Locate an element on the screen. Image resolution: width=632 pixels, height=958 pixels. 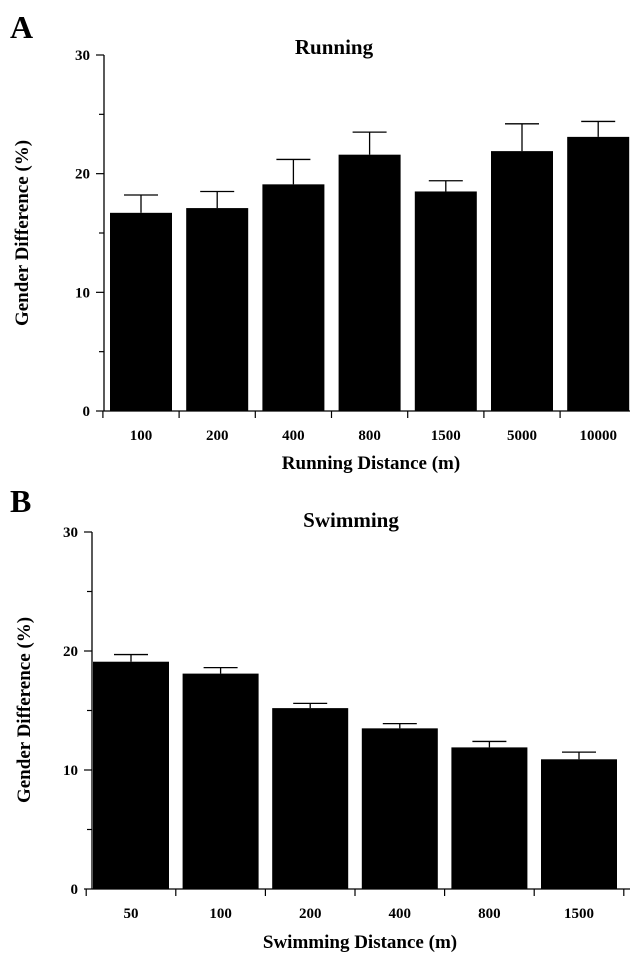
x-tick-label-swimming-200: 200 is located at coordinates (310, 914).